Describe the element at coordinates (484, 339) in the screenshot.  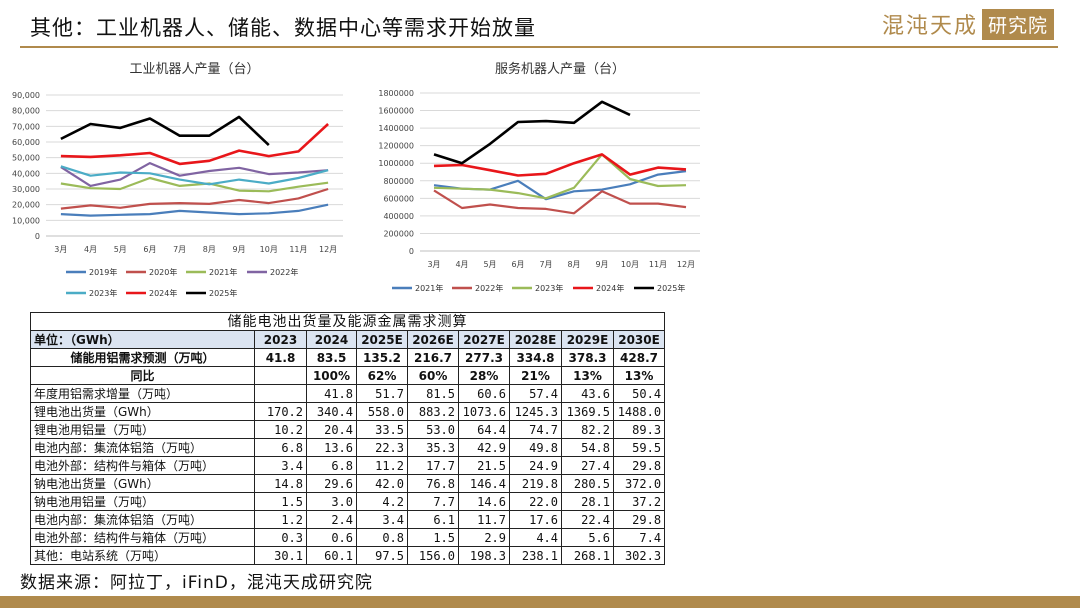
I see `table-header-cell: 2027E` at that location.